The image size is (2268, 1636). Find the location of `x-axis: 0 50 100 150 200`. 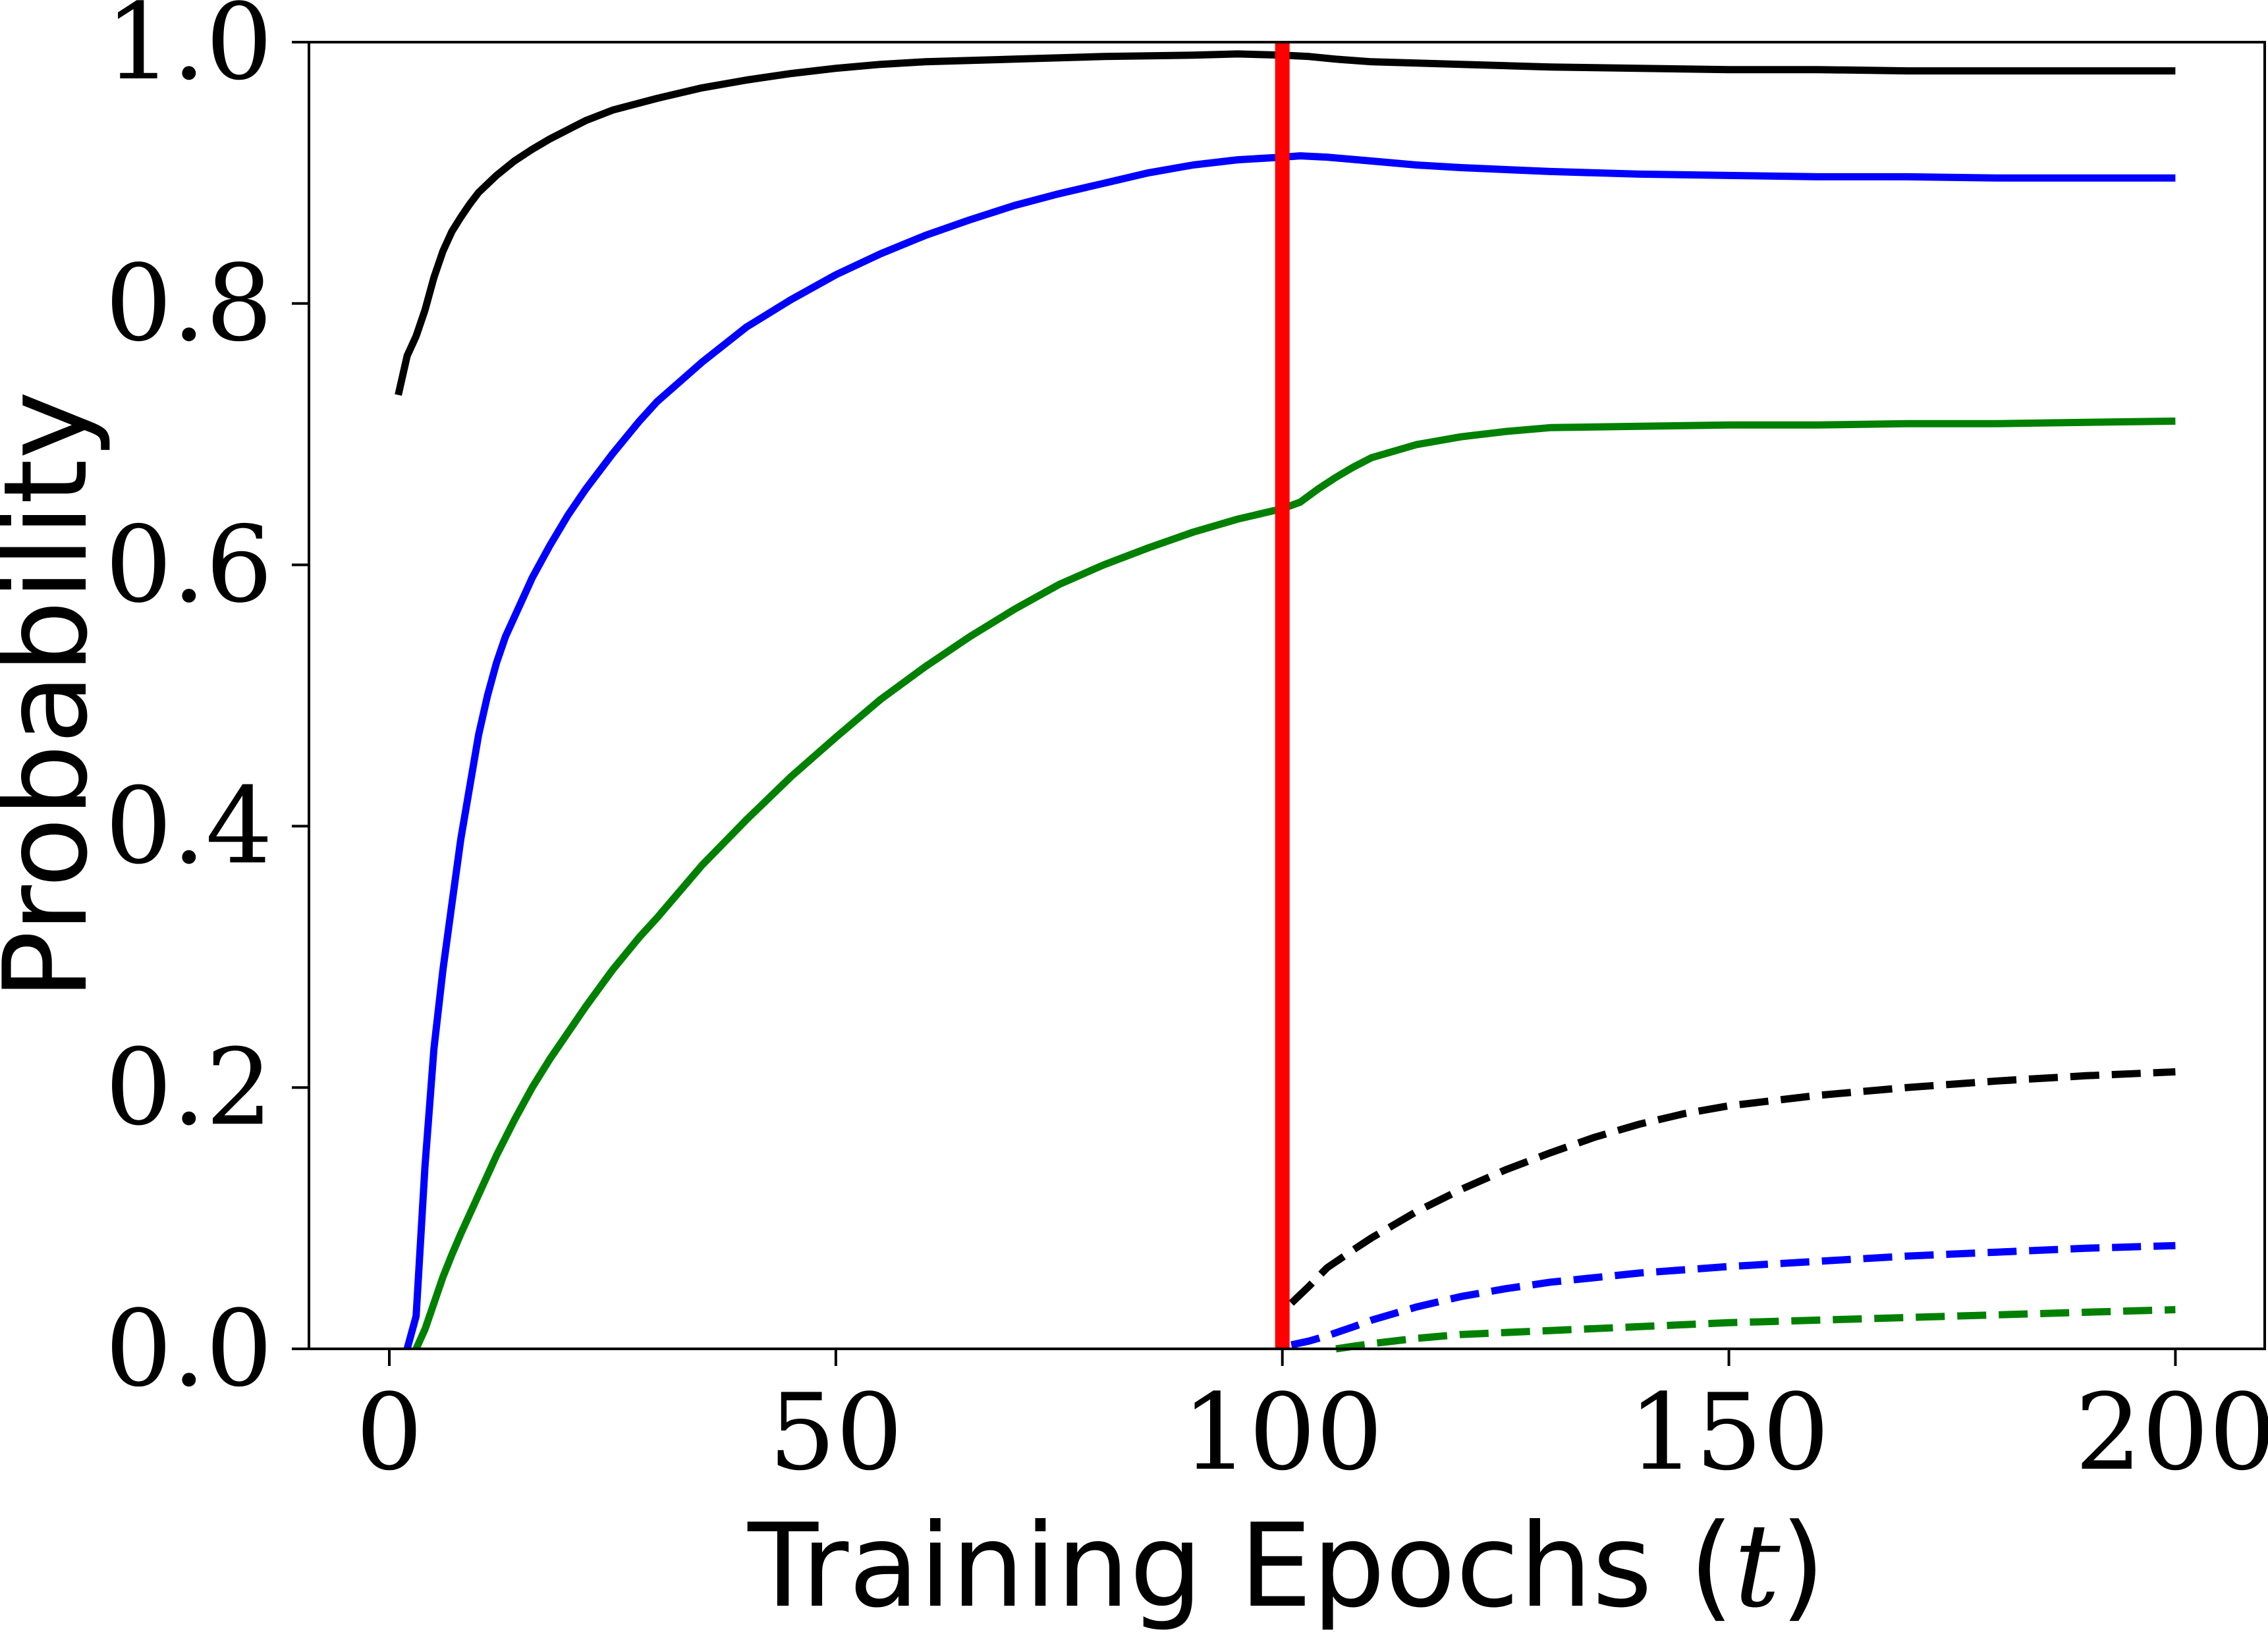

x-axis: 0 50 100 150 200 is located at coordinates (1312, 1421).